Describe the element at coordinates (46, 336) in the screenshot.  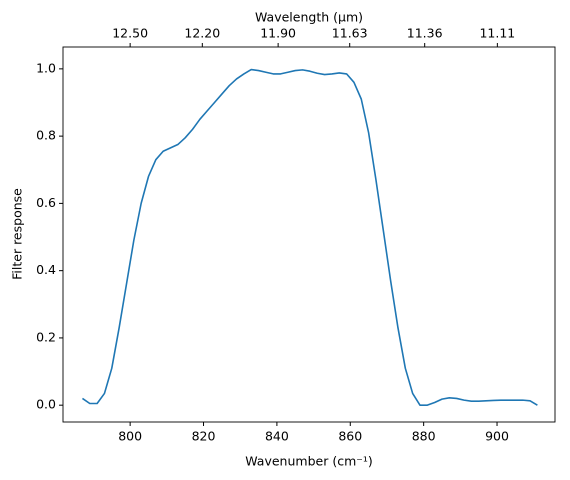
I see `y-tick-label: 0.2` at that location.